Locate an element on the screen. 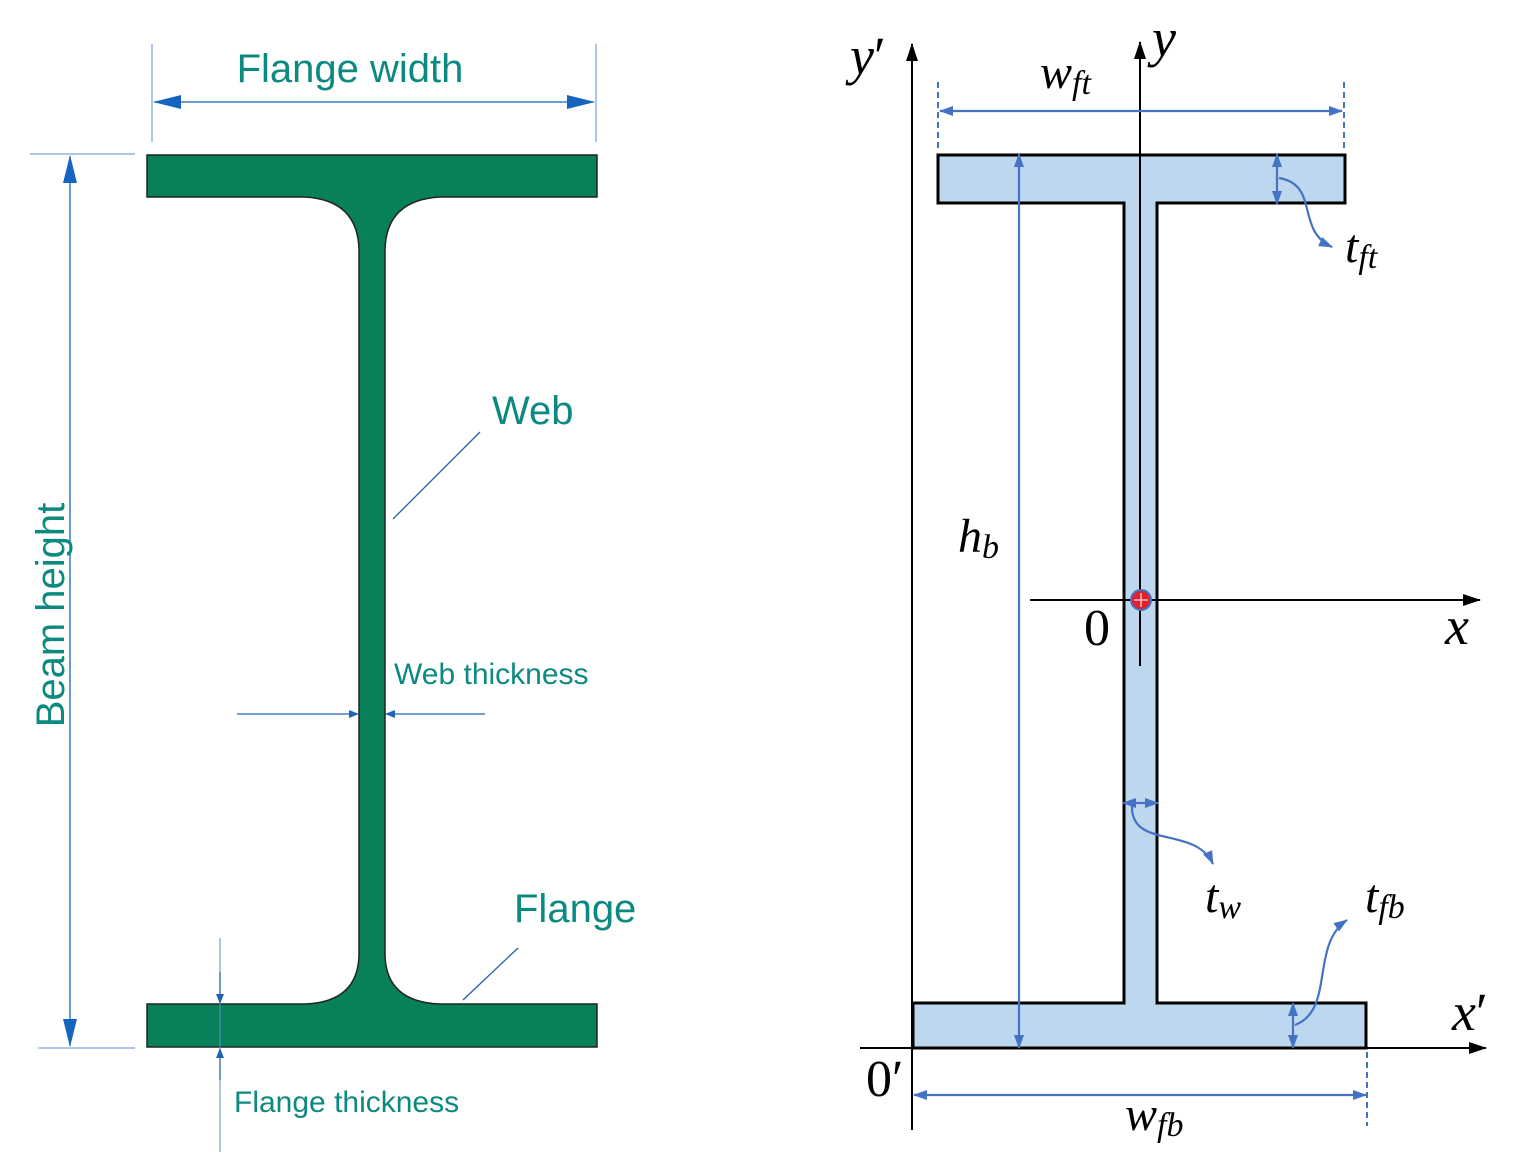 This screenshot has height=1171, width=1533. beam-height-label: Beam height is located at coordinates (51, 615).